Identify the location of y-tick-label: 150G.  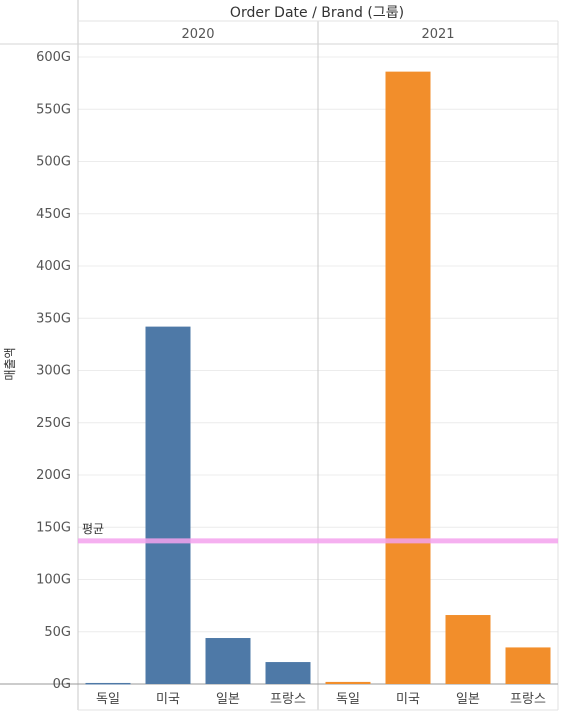
(53, 527).